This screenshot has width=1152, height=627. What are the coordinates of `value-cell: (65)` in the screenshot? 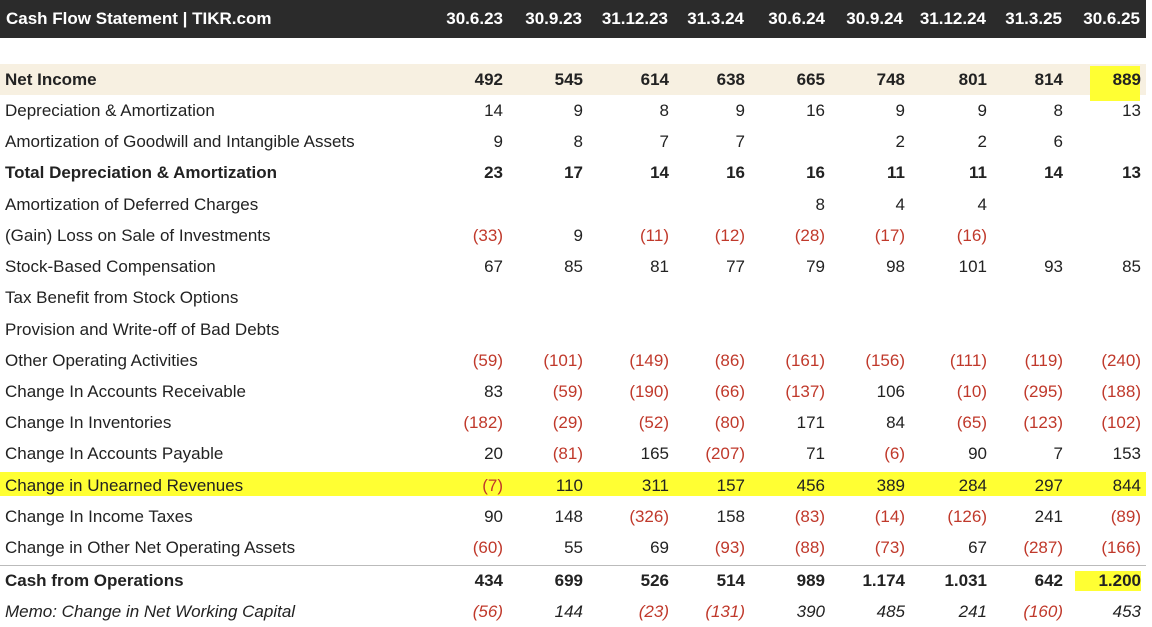 It's located at (971, 422).